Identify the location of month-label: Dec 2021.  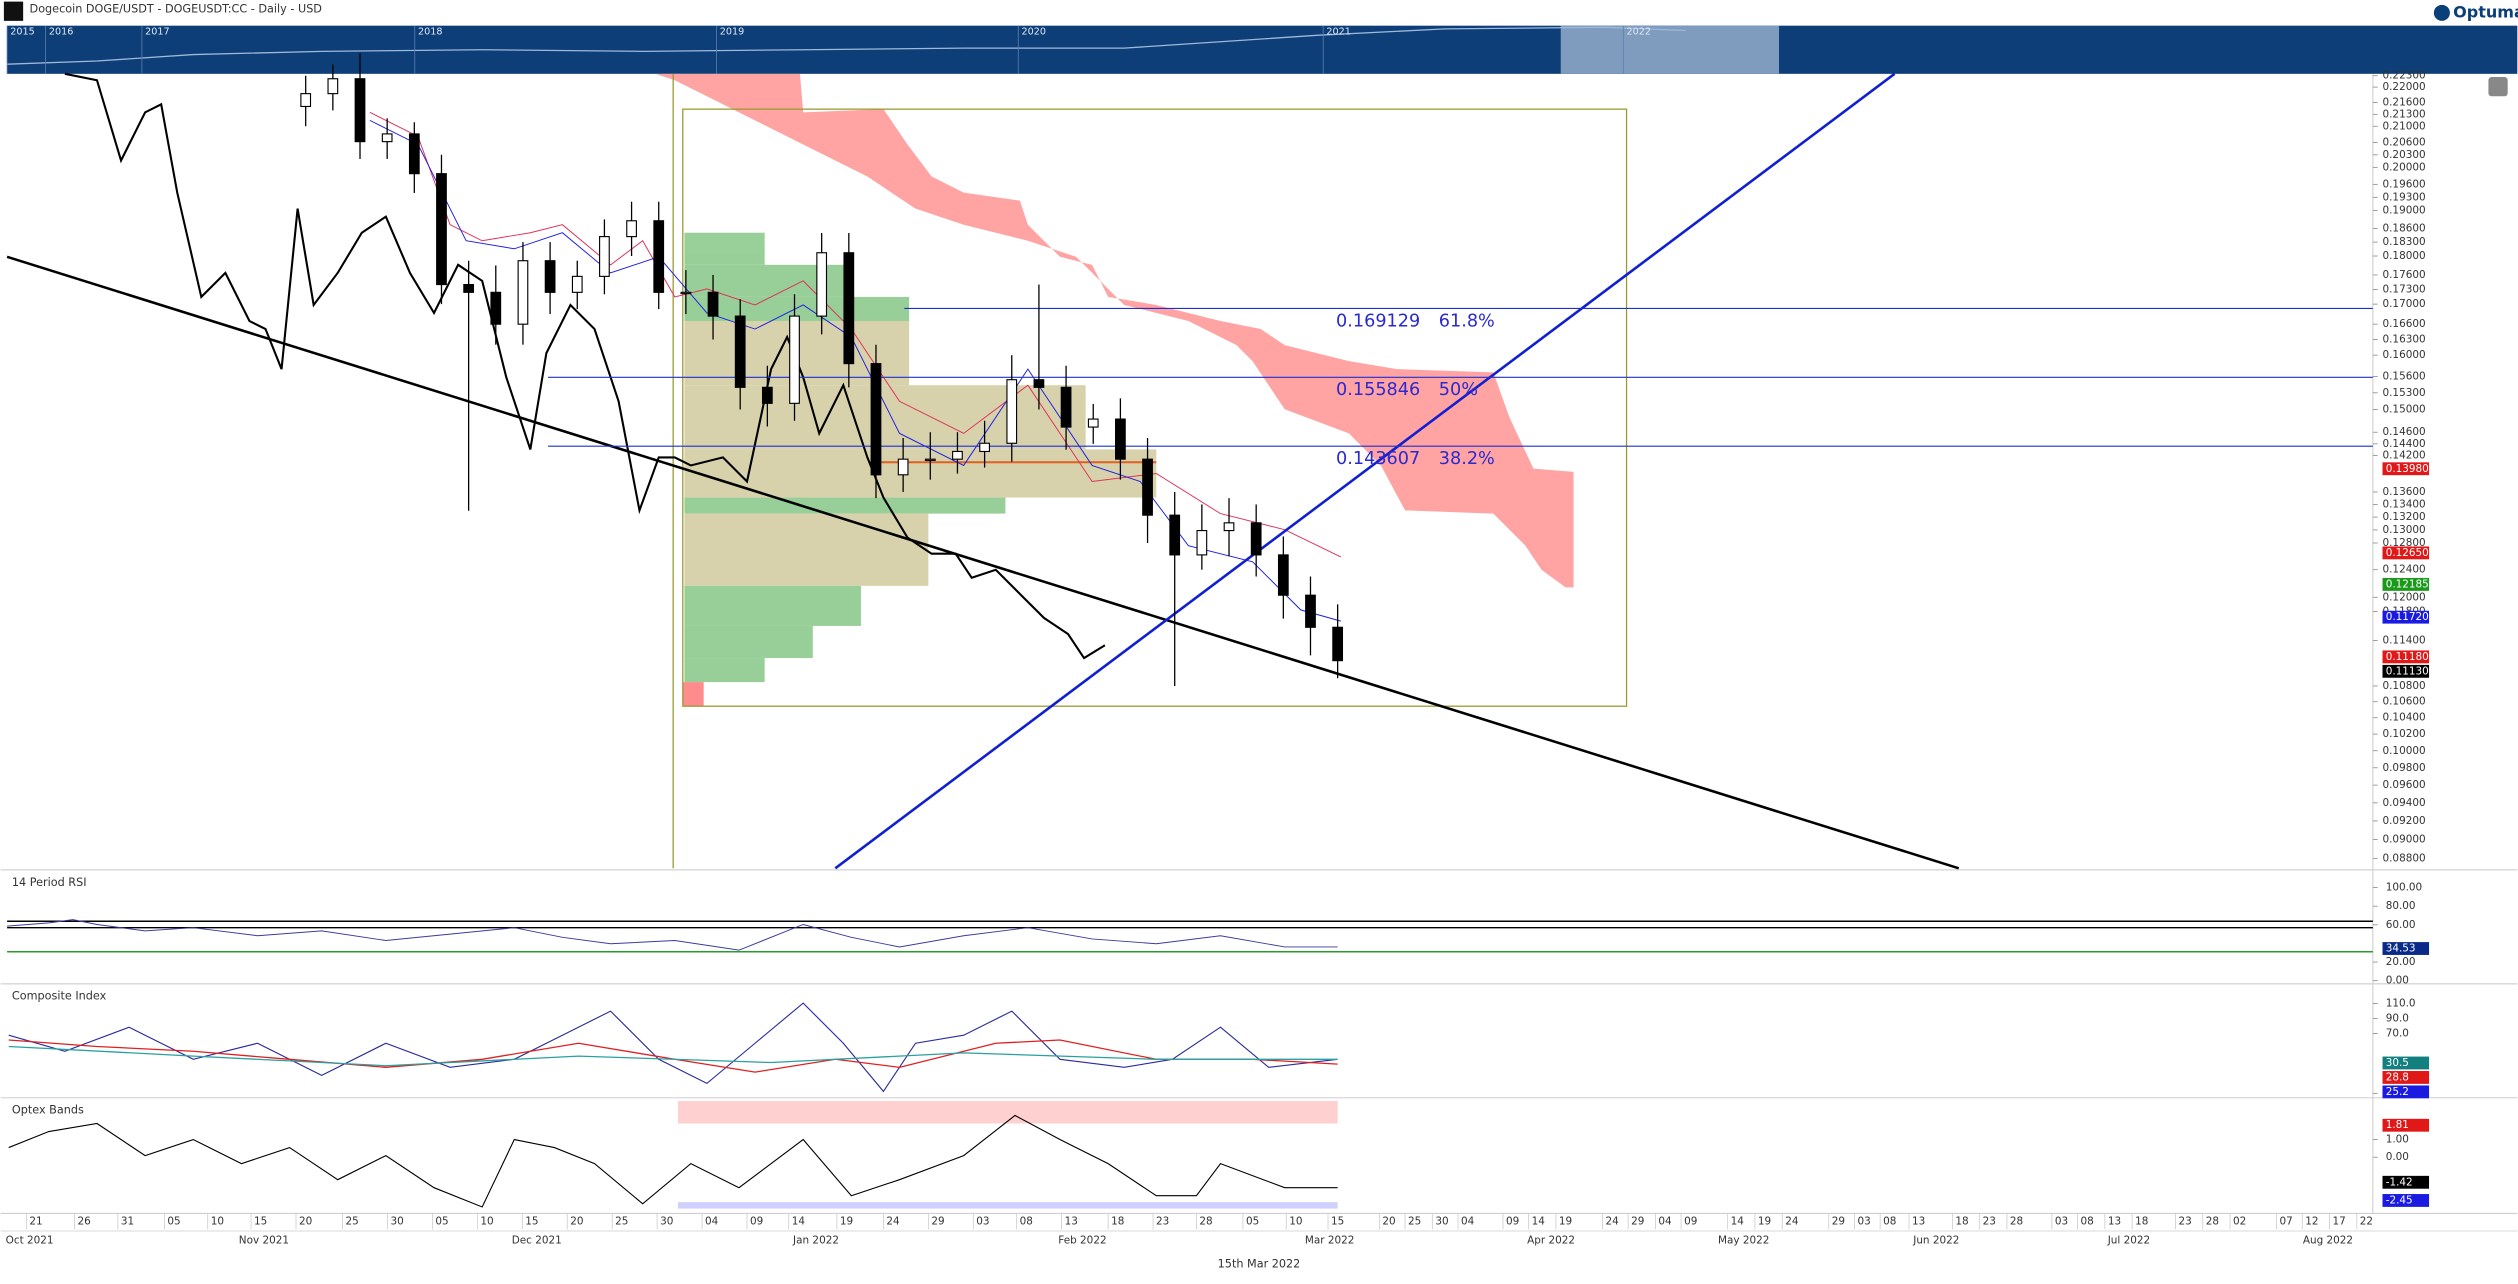
(537, 1241).